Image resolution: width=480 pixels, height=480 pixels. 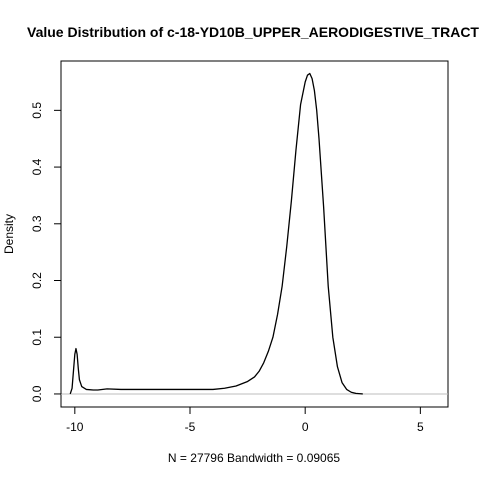 I want to click on y-axis: 0.0 0.1 0.2 0.3 0.4 0.5, so click(x=46, y=252).